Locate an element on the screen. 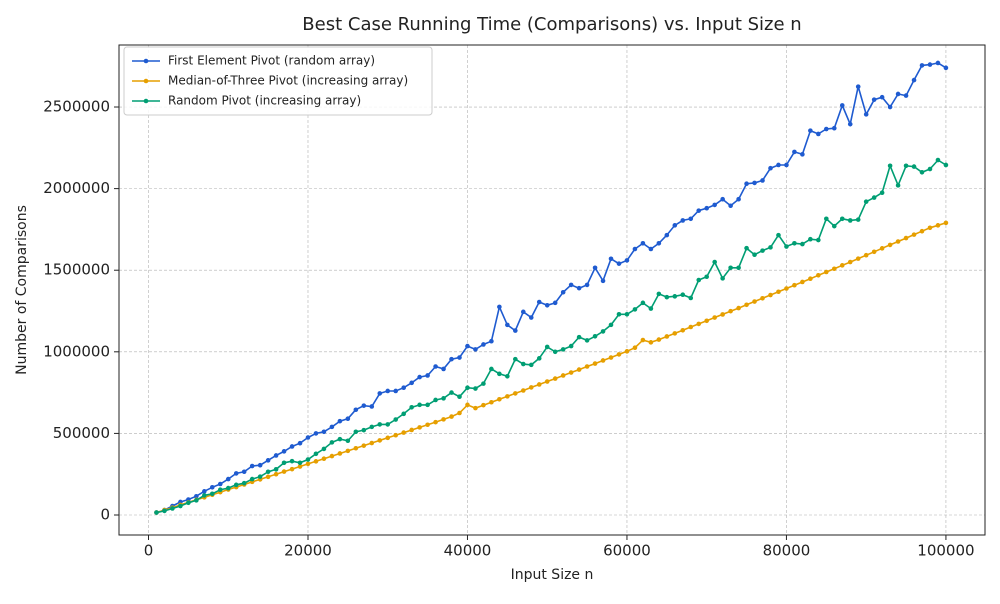 The width and height of the screenshot is (1000, 604). y-tick-label: 2000000 is located at coordinates (76, 188).